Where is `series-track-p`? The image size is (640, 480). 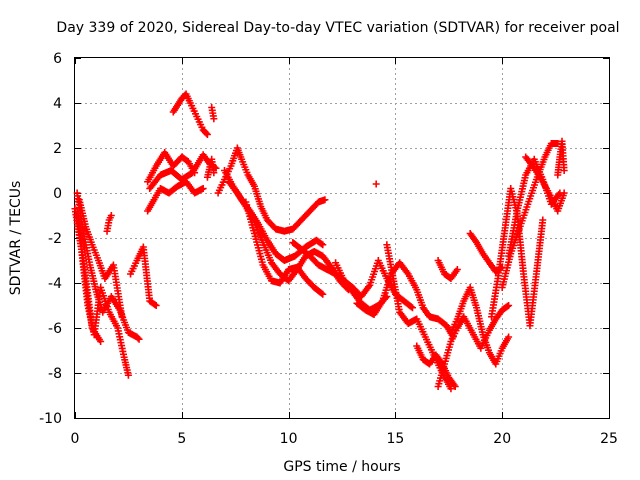
series-track-p is located at coordinates (284, 248).